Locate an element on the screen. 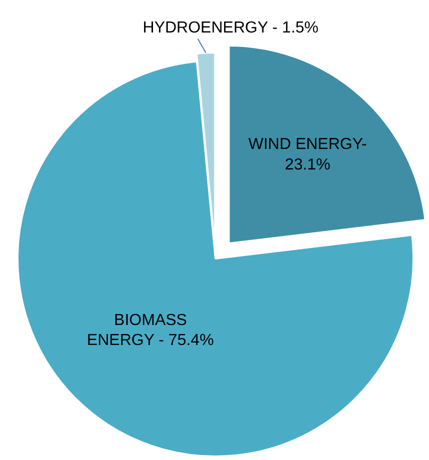 The width and height of the screenshot is (429, 460). slice-label: WIND ENERGY- is located at coordinates (307, 144).